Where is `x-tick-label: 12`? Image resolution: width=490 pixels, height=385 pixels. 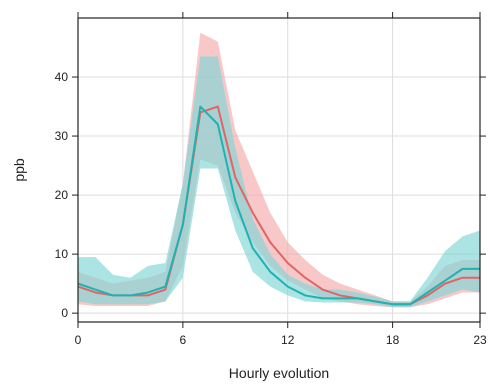 x-tick-label: 12 is located at coordinates (288, 340).